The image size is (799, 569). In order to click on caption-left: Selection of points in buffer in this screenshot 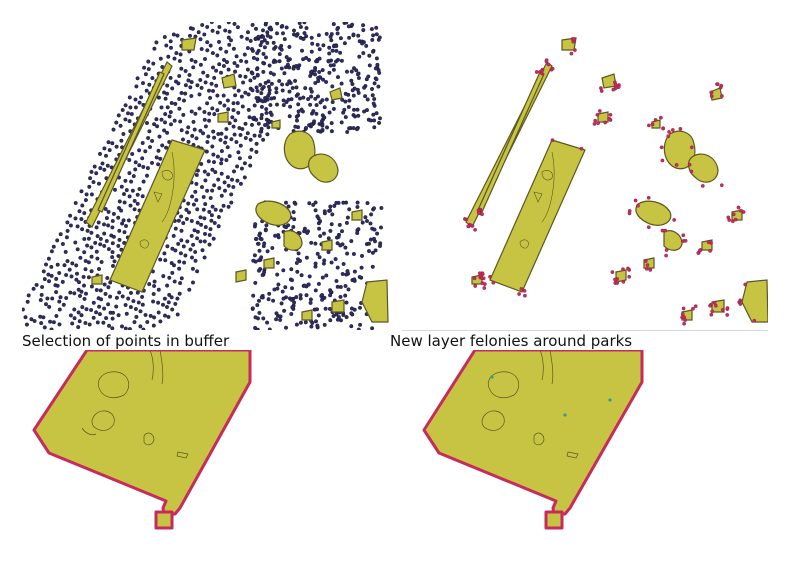, I will do `click(126, 341)`.